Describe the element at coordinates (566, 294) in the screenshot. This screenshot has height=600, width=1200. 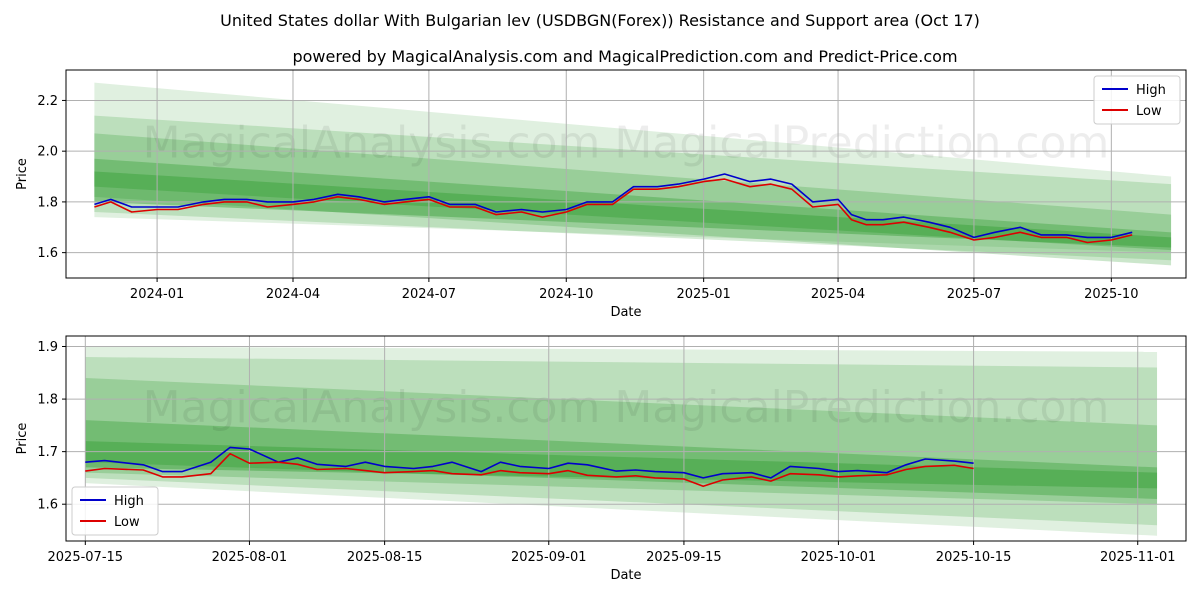
I see `x-tick-label: 2024-10` at that location.